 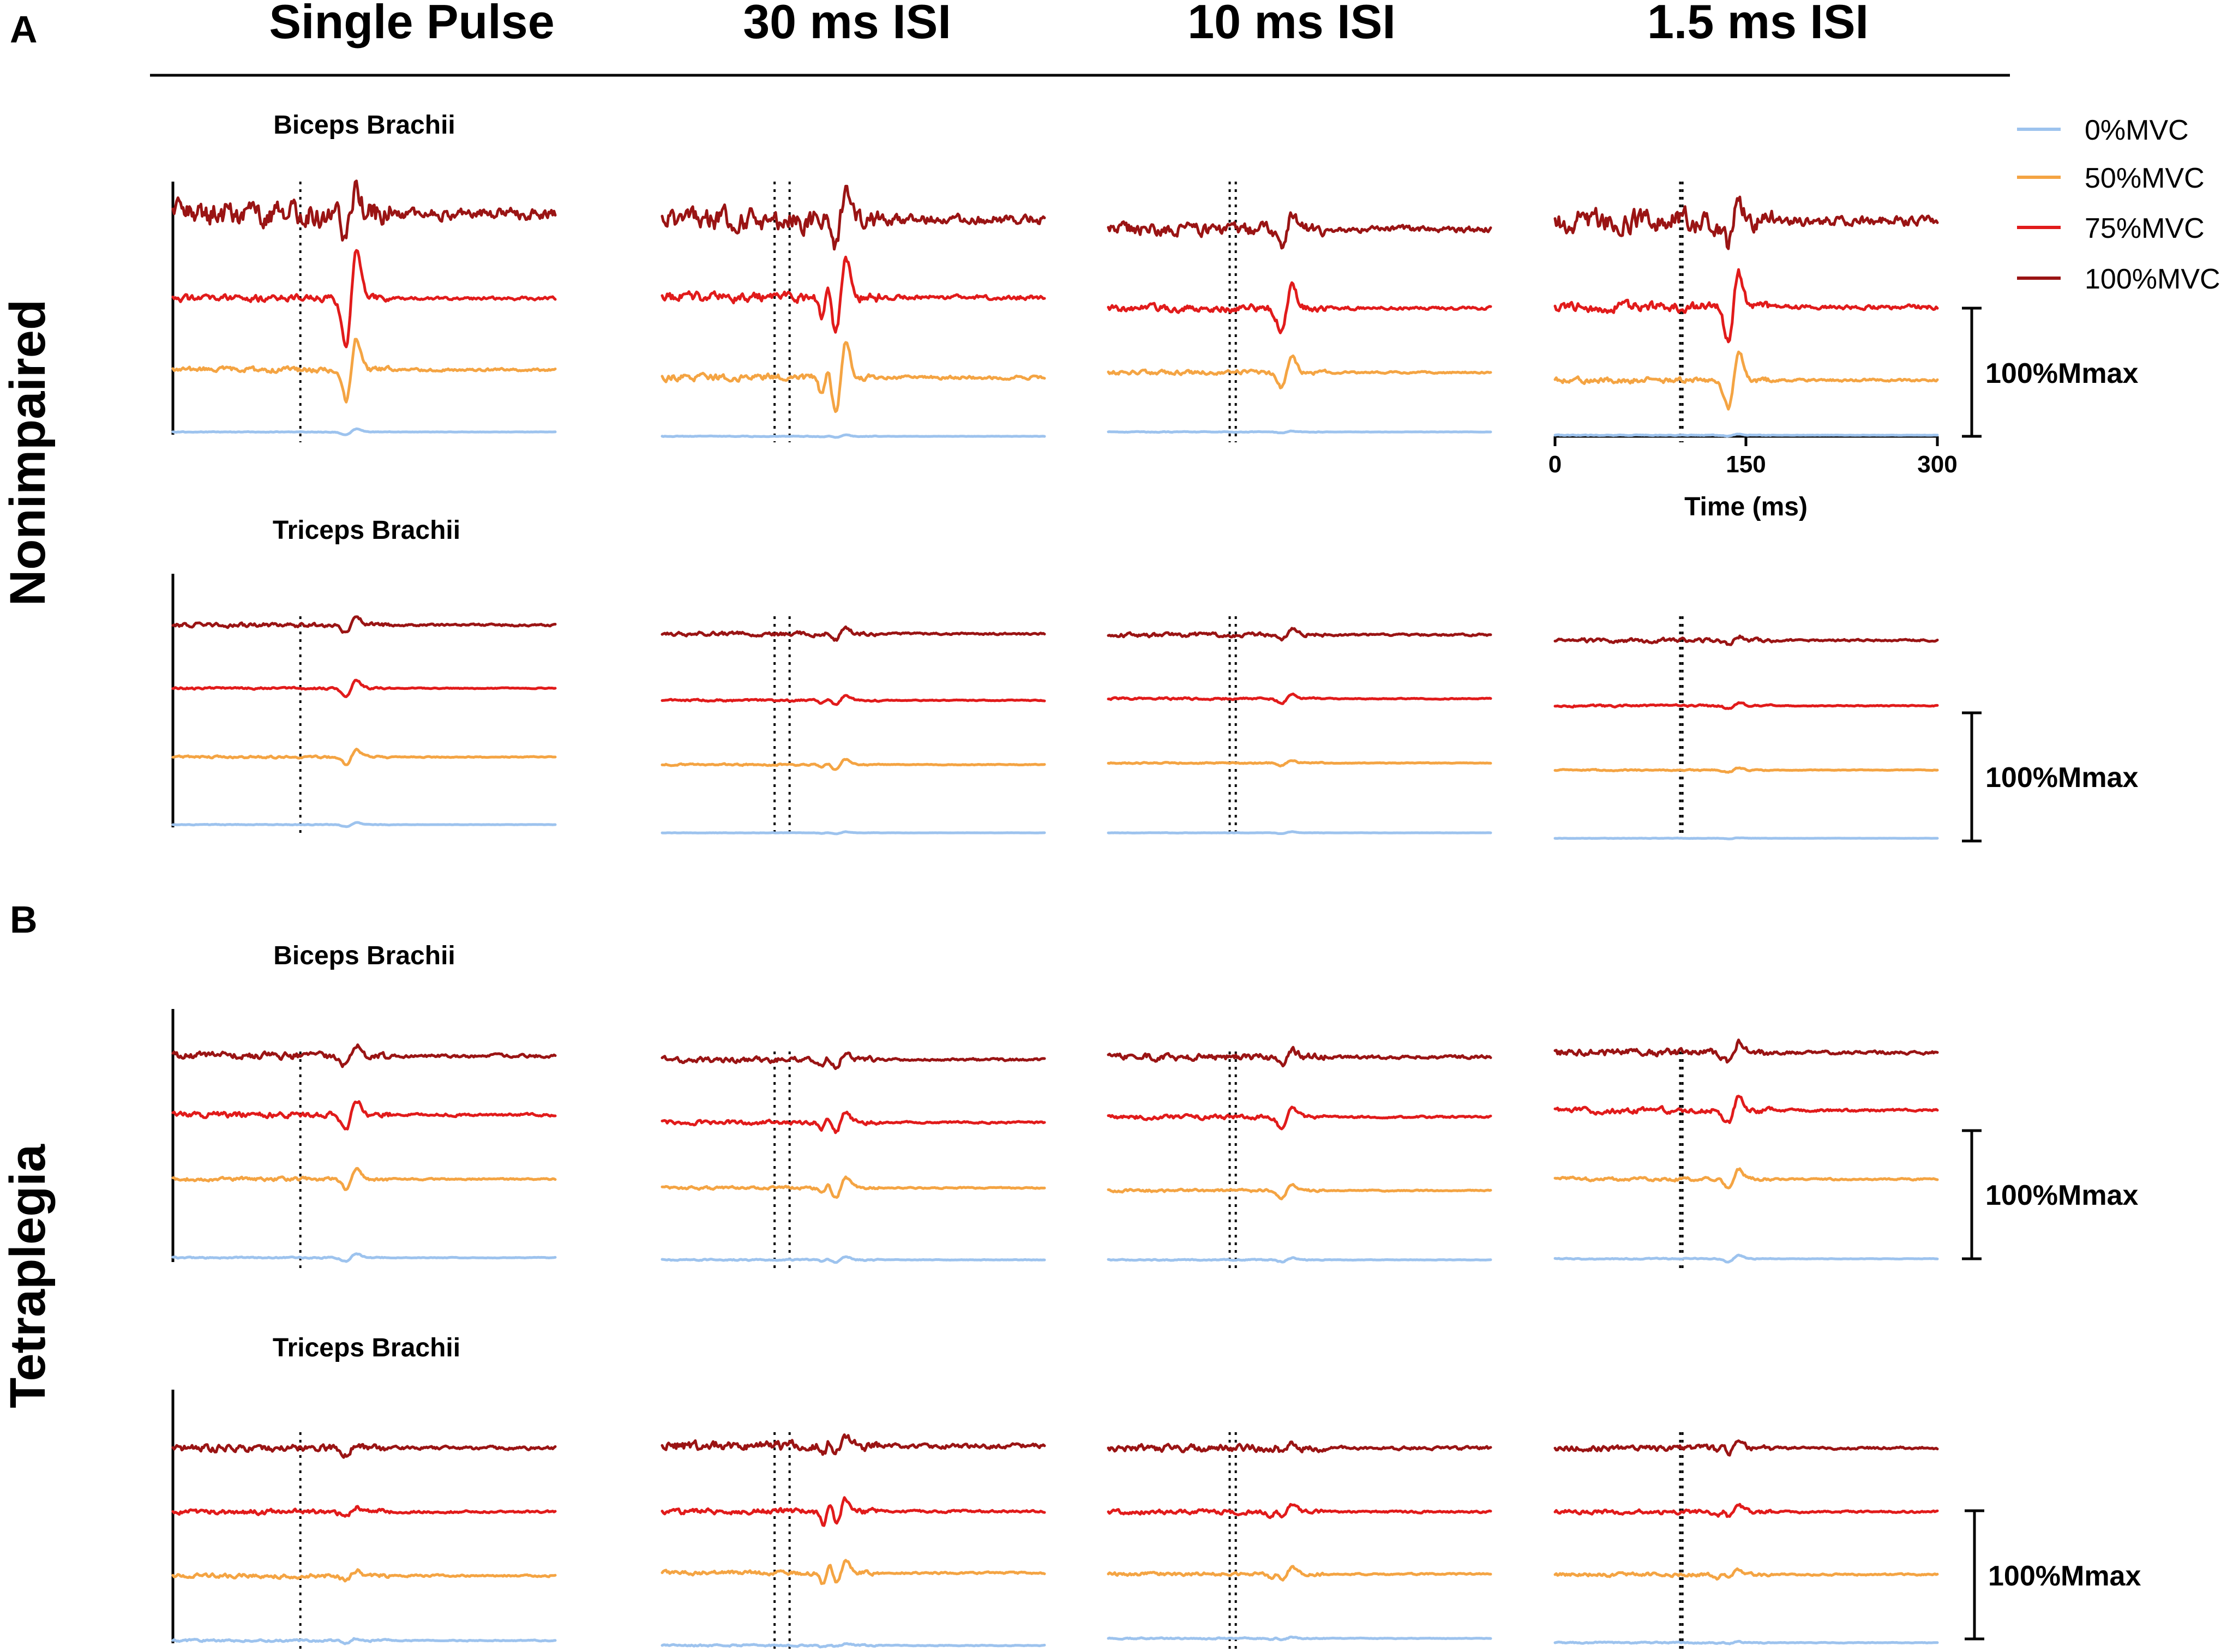 What do you see at coordinates (853, 1511) in the screenshot?
I see `trace-b-triceps-col1-75mvc` at bounding box center [853, 1511].